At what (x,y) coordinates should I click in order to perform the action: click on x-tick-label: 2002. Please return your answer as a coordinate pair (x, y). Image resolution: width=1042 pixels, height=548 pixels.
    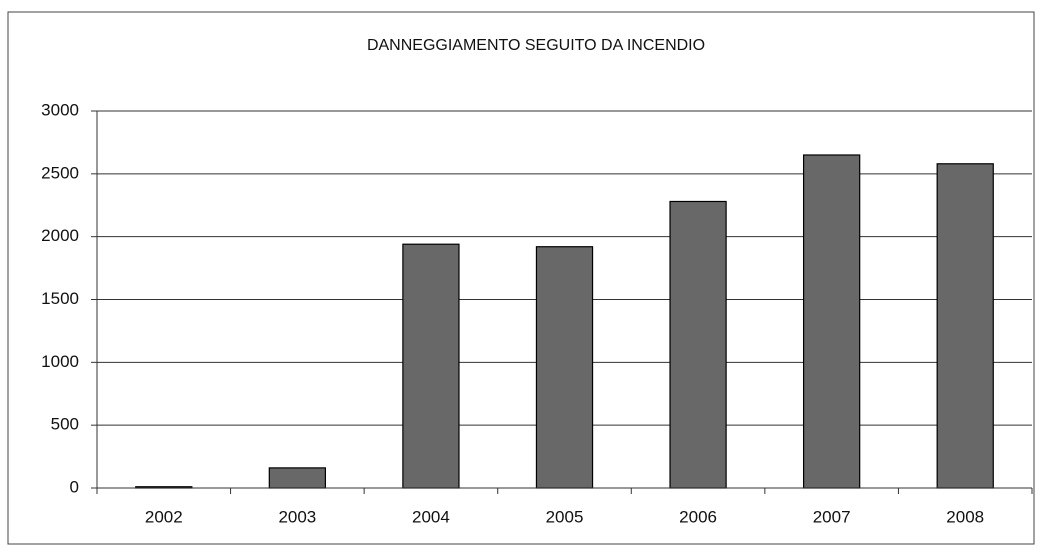
    Looking at the image, I should click on (164, 516).